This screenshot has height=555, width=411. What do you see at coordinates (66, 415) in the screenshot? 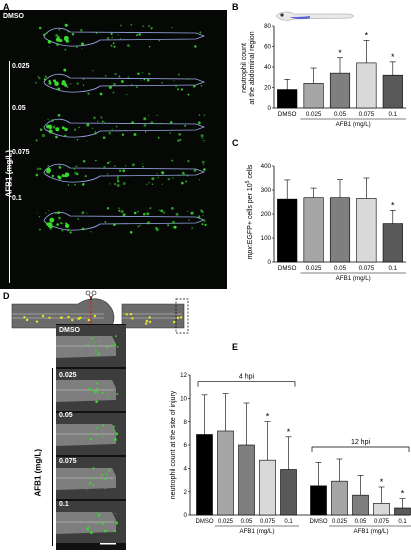
I see `panel-d-dose-2: 0.05` at bounding box center [66, 415].